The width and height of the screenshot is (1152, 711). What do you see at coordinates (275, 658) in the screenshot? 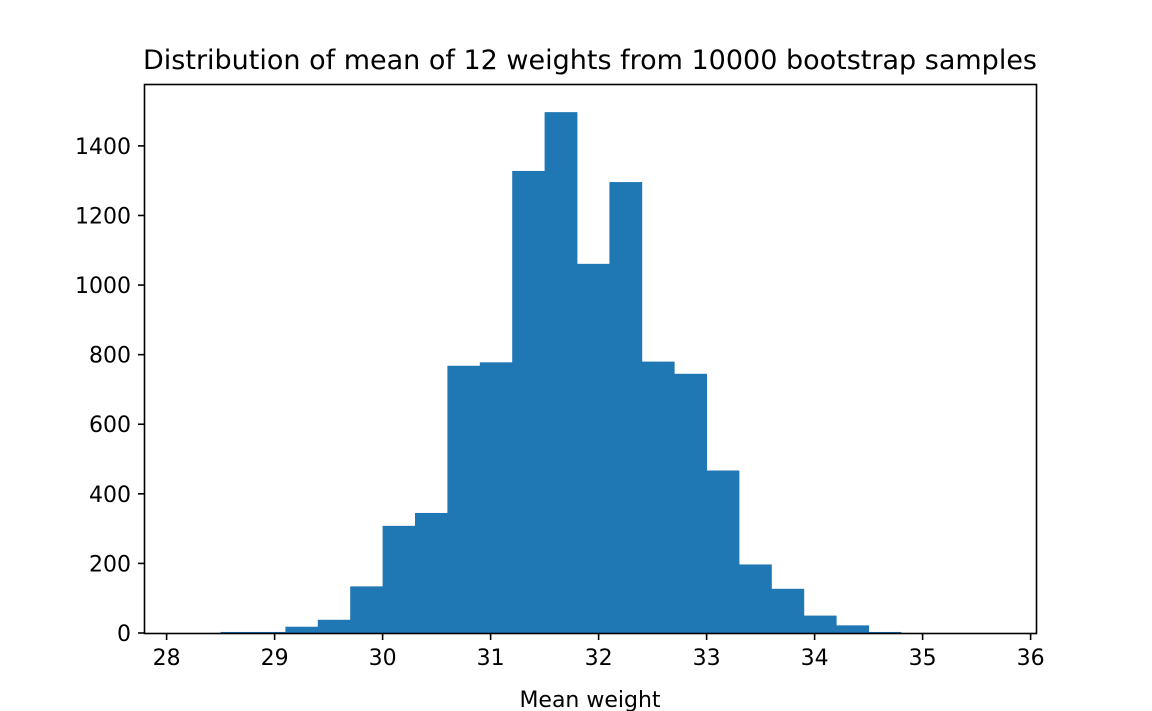
I see `x-tick-label: 29` at bounding box center [275, 658].